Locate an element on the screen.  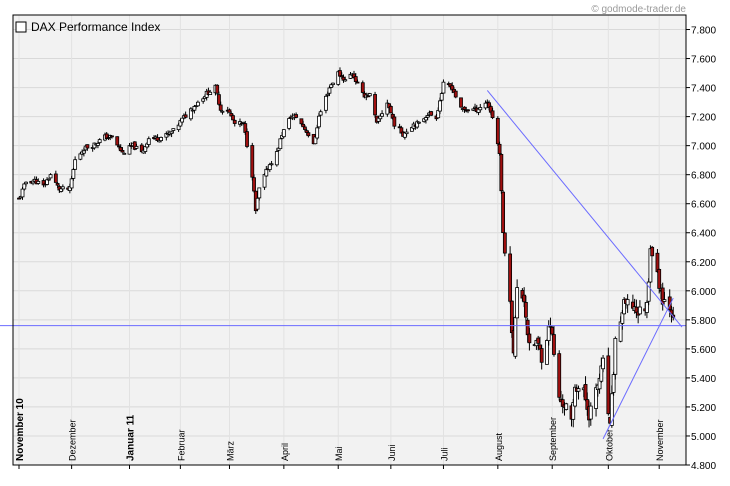
trendline is located at coordinates (584, 209).